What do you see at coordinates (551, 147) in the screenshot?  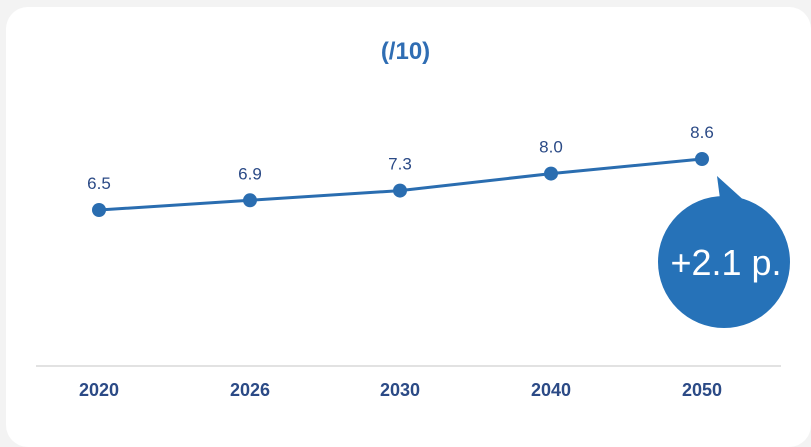 I see `data-label: 8.0` at bounding box center [551, 147].